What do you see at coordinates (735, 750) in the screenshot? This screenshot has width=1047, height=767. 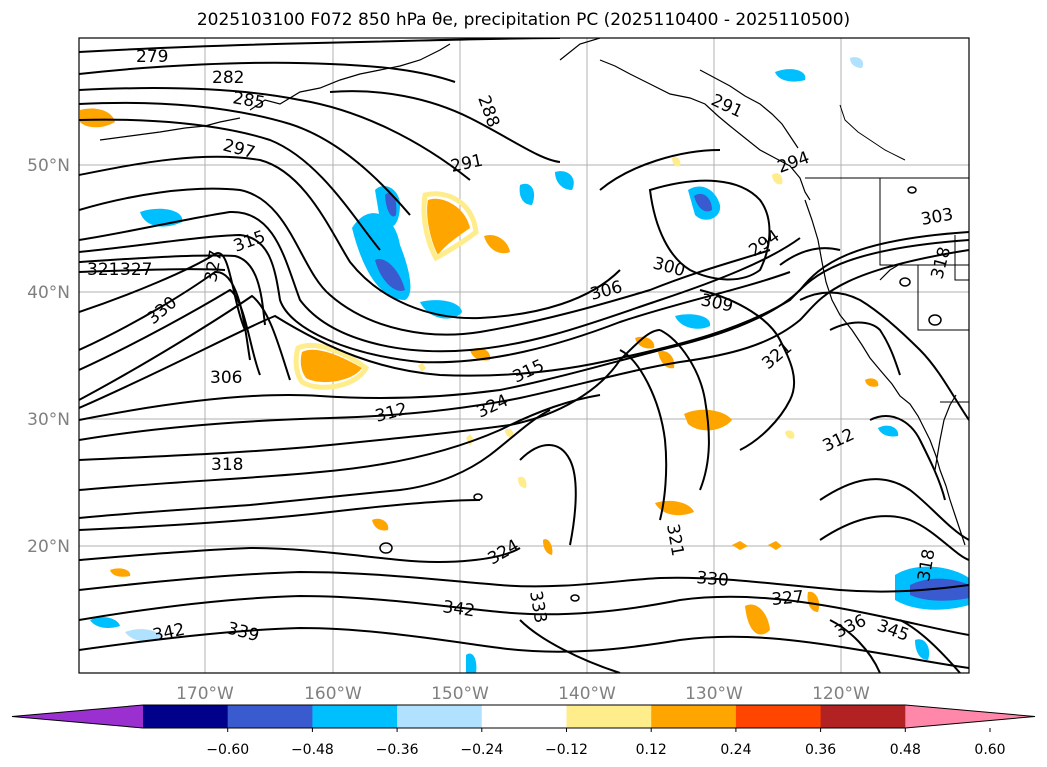 I see `colorbar-tick-label: 0.24` at bounding box center [735, 750].